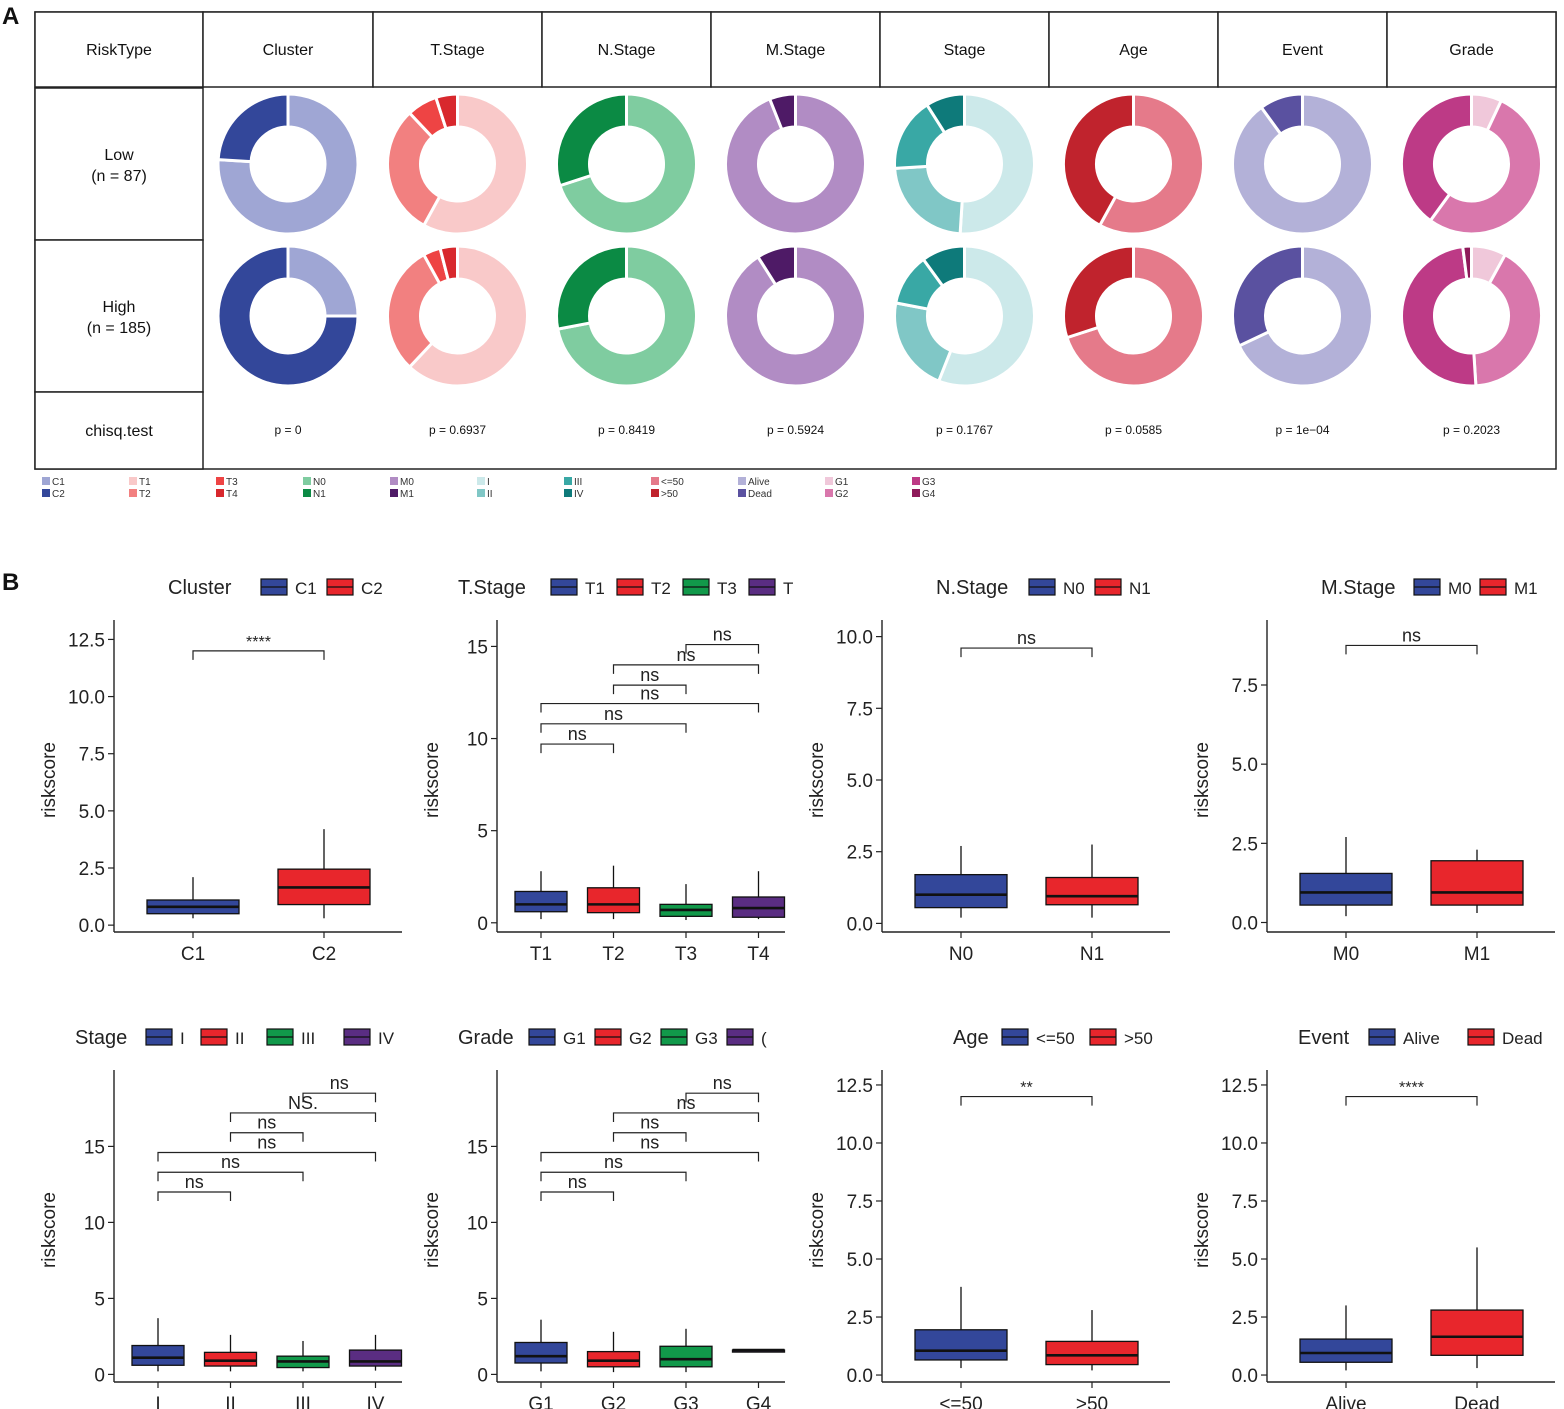 The height and width of the screenshot is (1409, 1564). I want to click on header-label-t-stage: T.Stage, so click(457, 50).